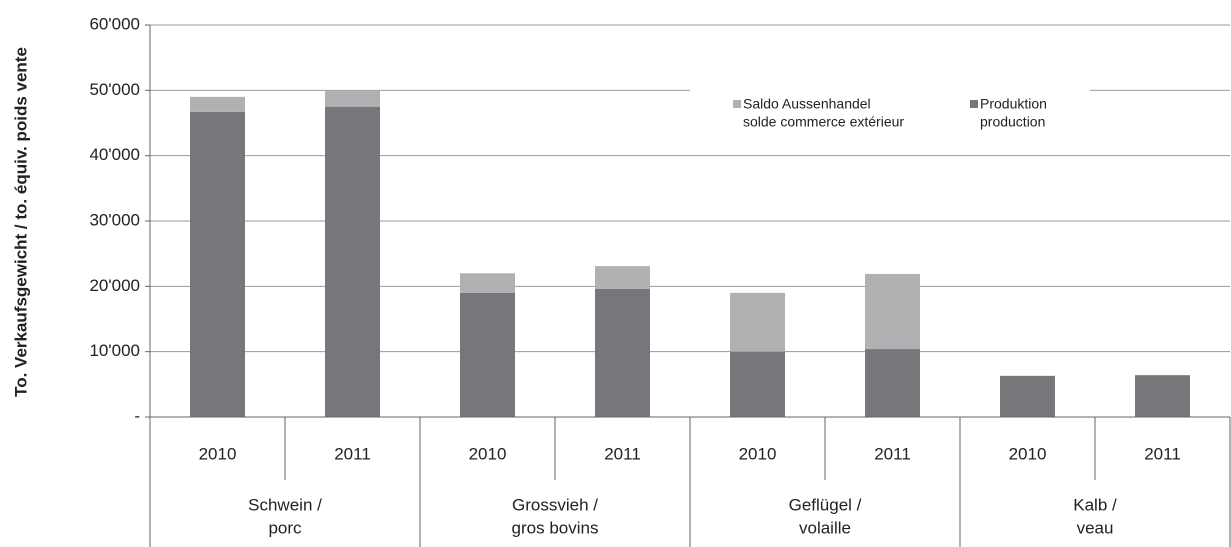 The height and width of the screenshot is (547, 1231). Describe the element at coordinates (807, 104) in the screenshot. I see `legend-label: Saldo Aussenhandel` at that location.